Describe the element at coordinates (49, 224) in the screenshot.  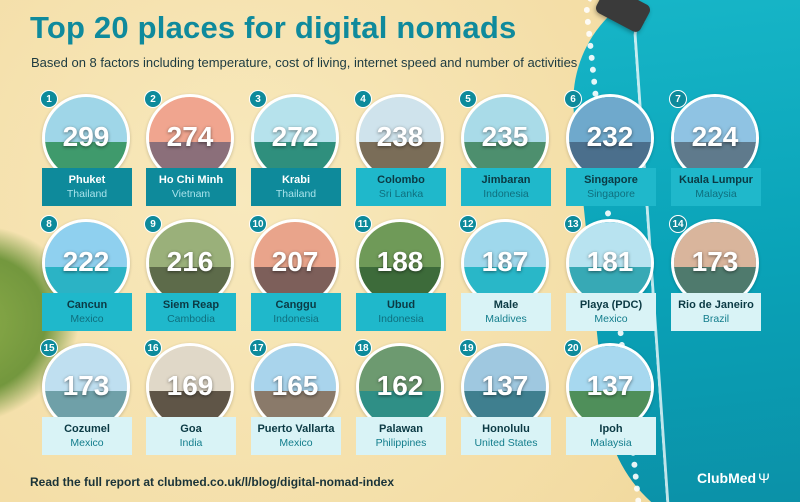
I see `rank-badge: 8` at that location.